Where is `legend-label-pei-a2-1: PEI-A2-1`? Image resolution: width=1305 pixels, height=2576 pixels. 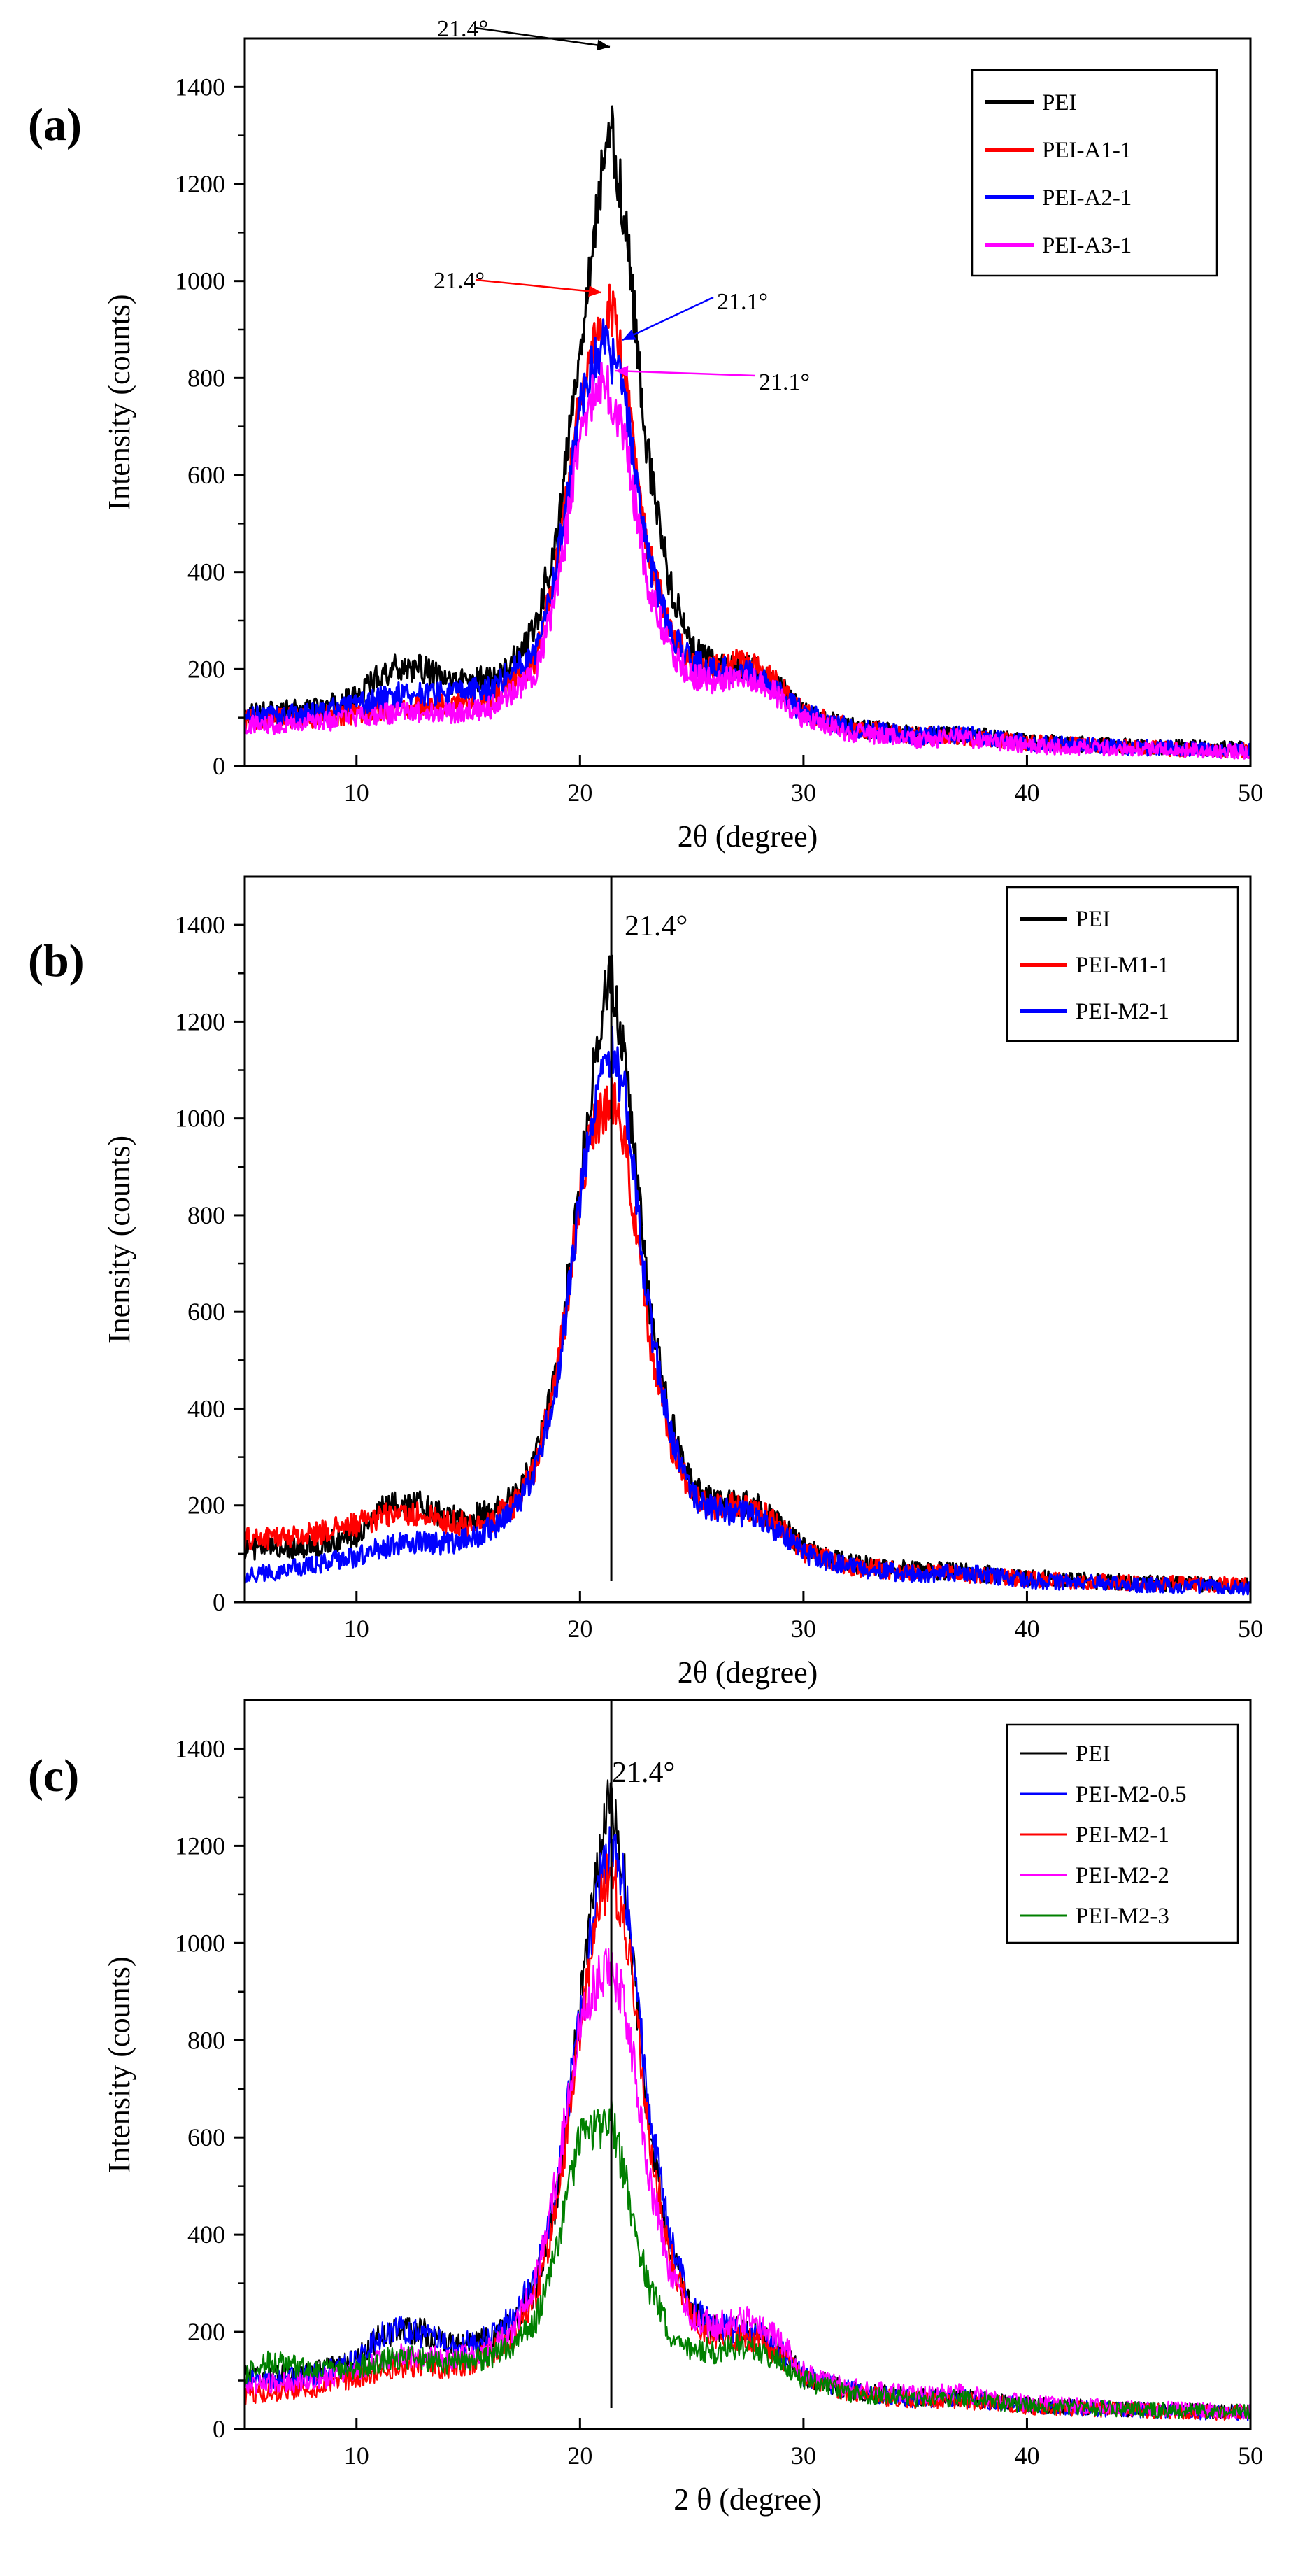
legend-label-pei-a2-1: PEI-A2-1 is located at coordinates (1087, 198).